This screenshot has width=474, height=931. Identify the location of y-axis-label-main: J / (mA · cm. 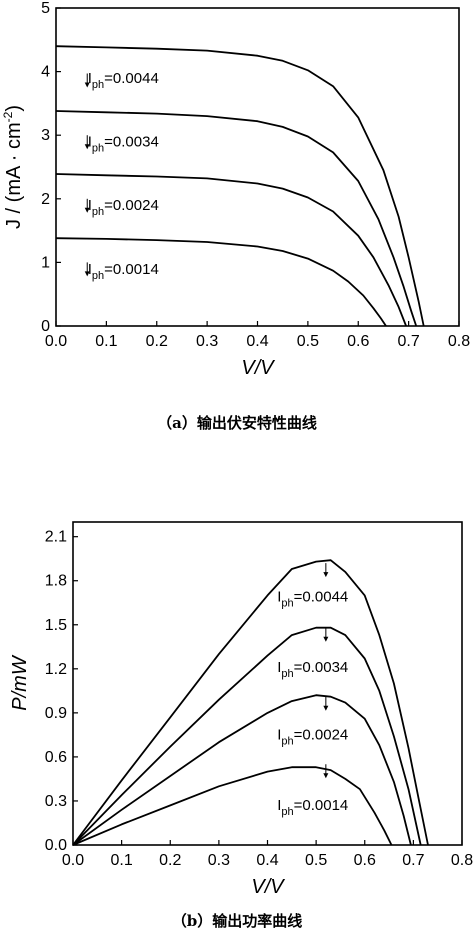
(14, 175).